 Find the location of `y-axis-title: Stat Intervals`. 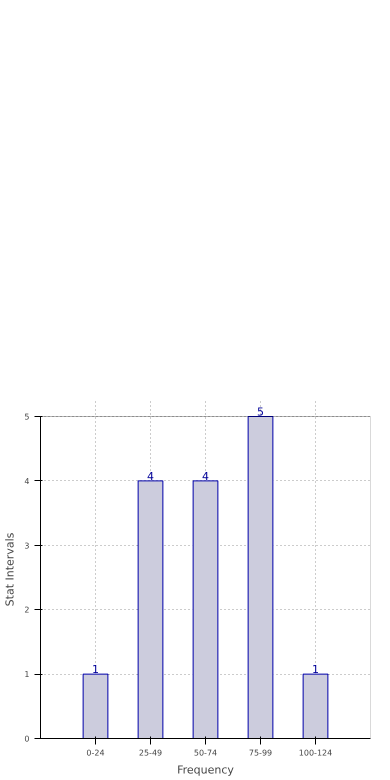

y-axis-title: Stat Intervals is located at coordinates (9, 569).